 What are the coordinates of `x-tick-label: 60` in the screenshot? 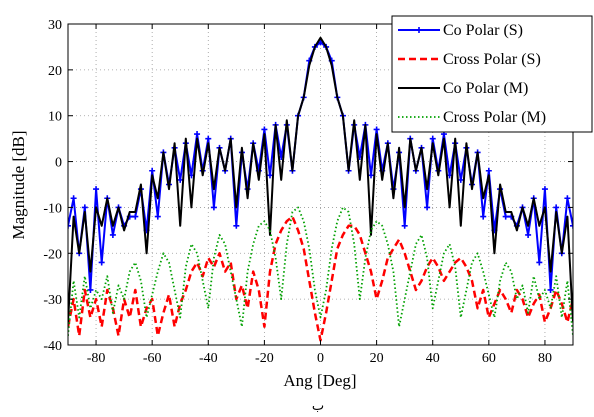 It's located at (489, 358).